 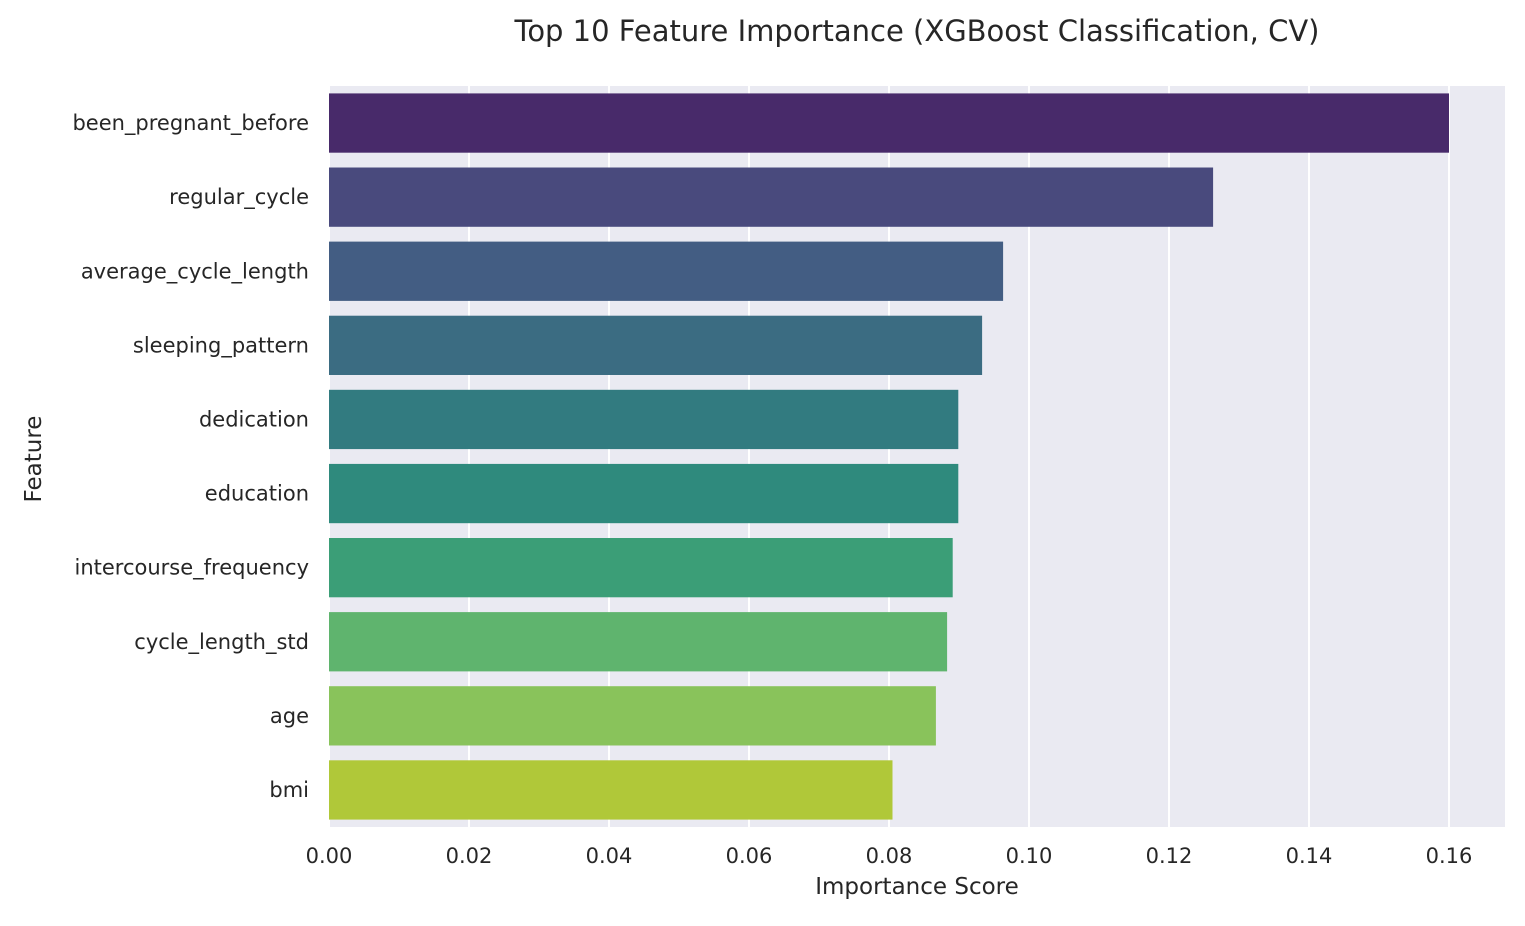 I want to click on x-tick-label: 0.16, so click(x=1449, y=856).